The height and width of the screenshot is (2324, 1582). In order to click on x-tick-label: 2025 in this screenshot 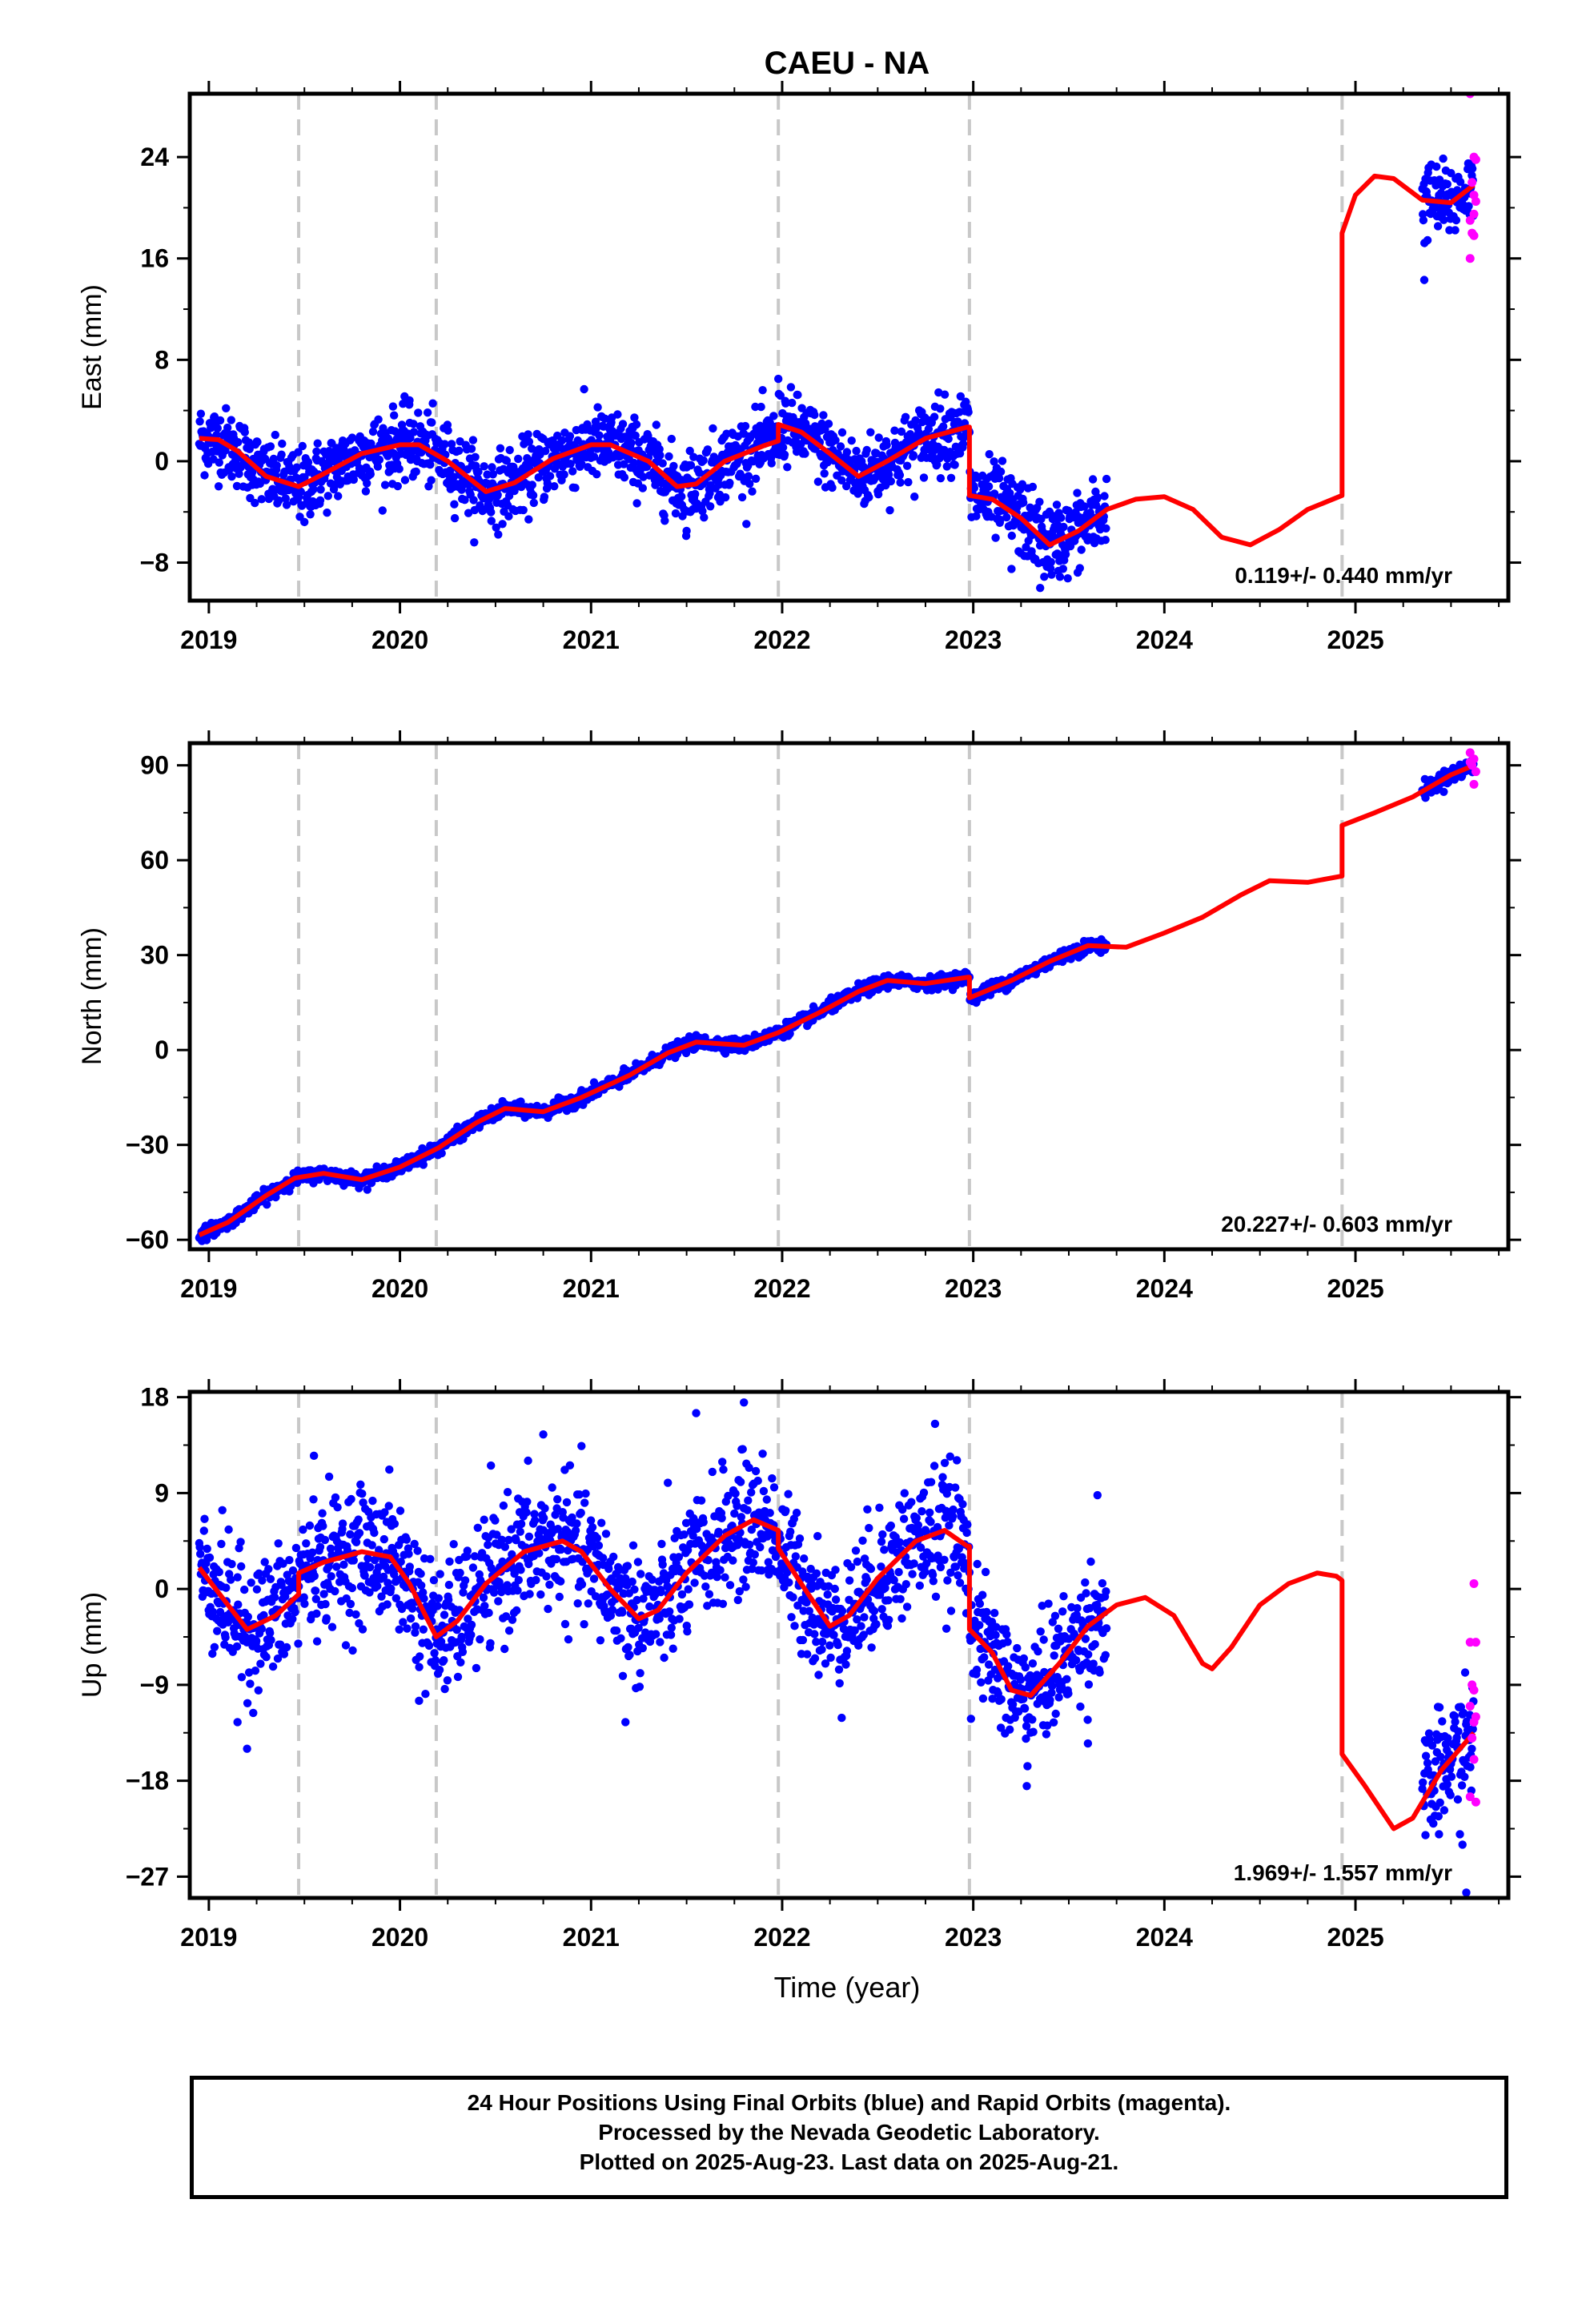, I will do `click(1355, 1288)`.